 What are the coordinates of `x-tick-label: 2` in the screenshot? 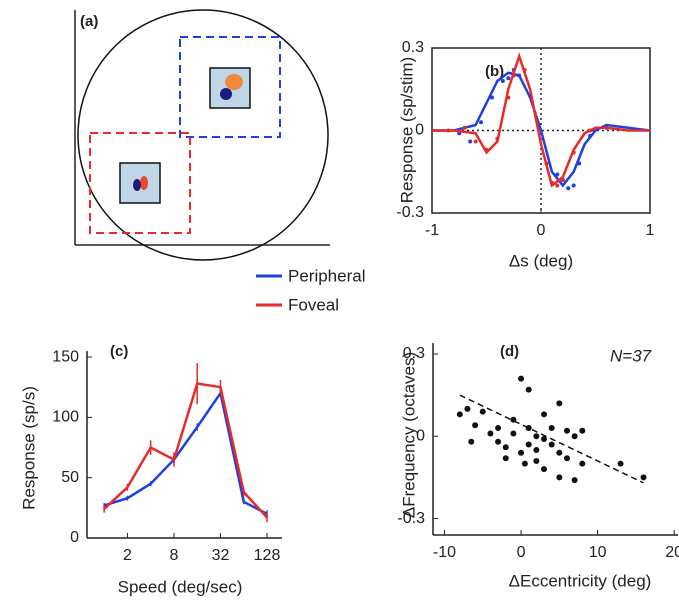 It's located at (127, 555).